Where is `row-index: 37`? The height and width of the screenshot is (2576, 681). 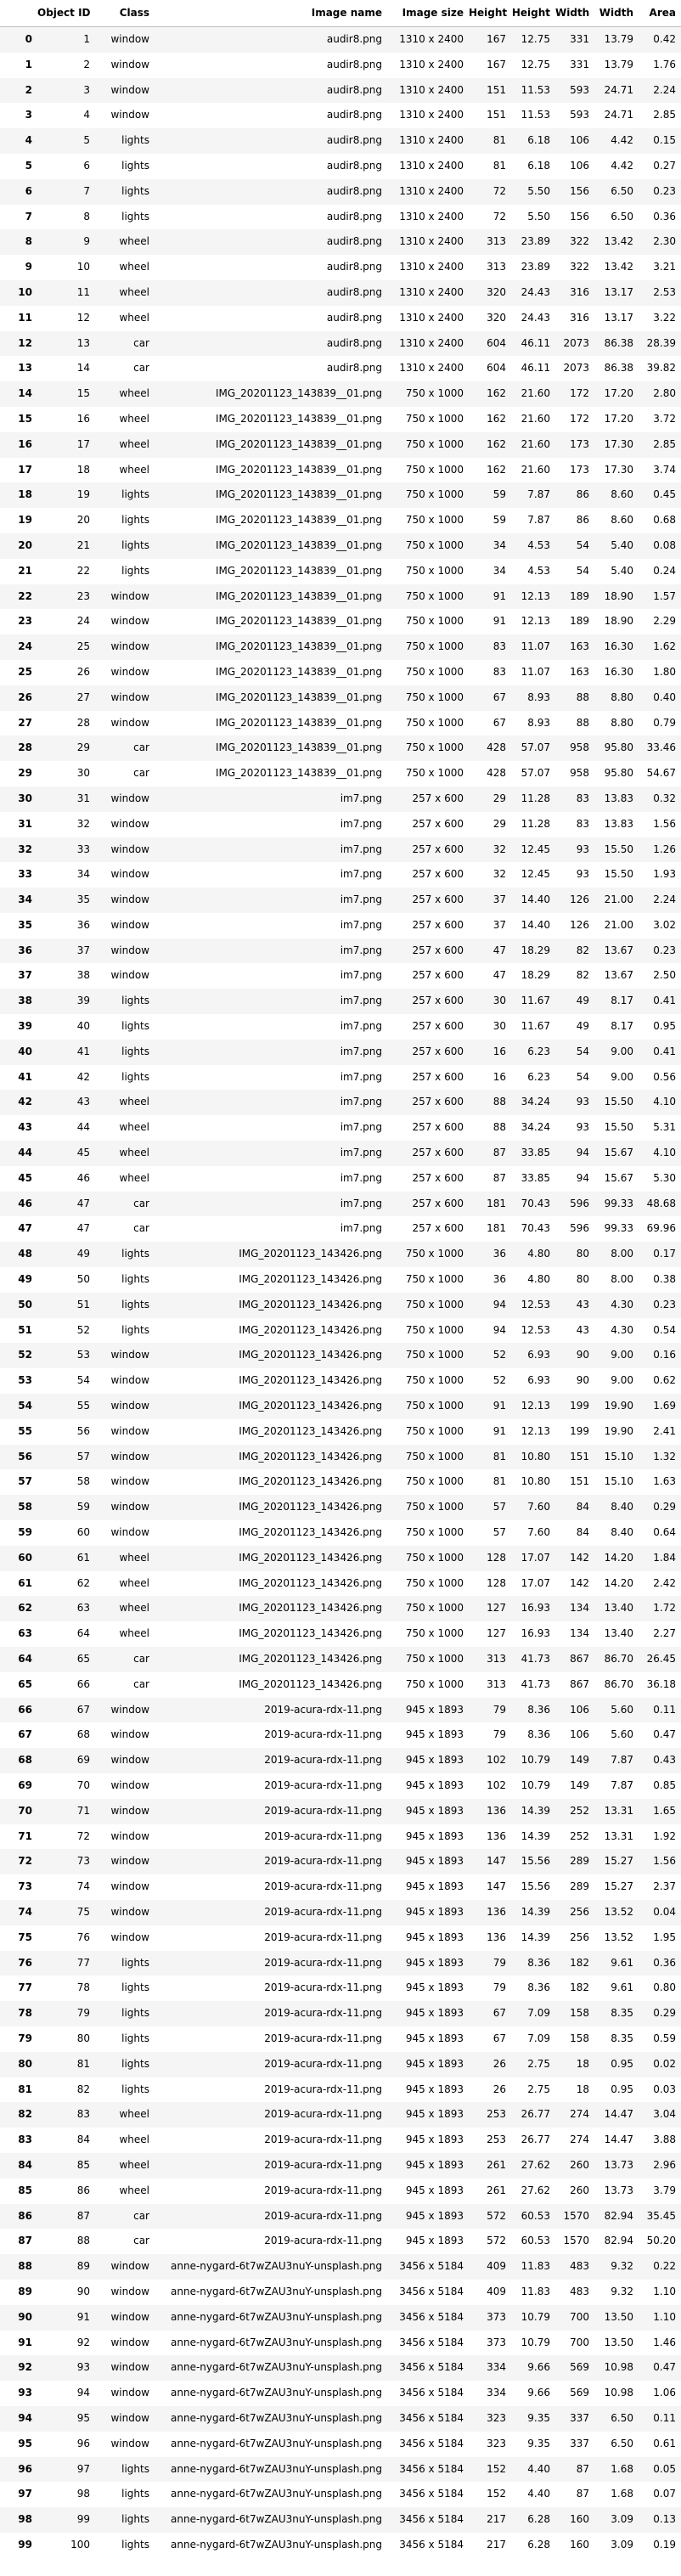
row-index: 37 is located at coordinates (25, 975).